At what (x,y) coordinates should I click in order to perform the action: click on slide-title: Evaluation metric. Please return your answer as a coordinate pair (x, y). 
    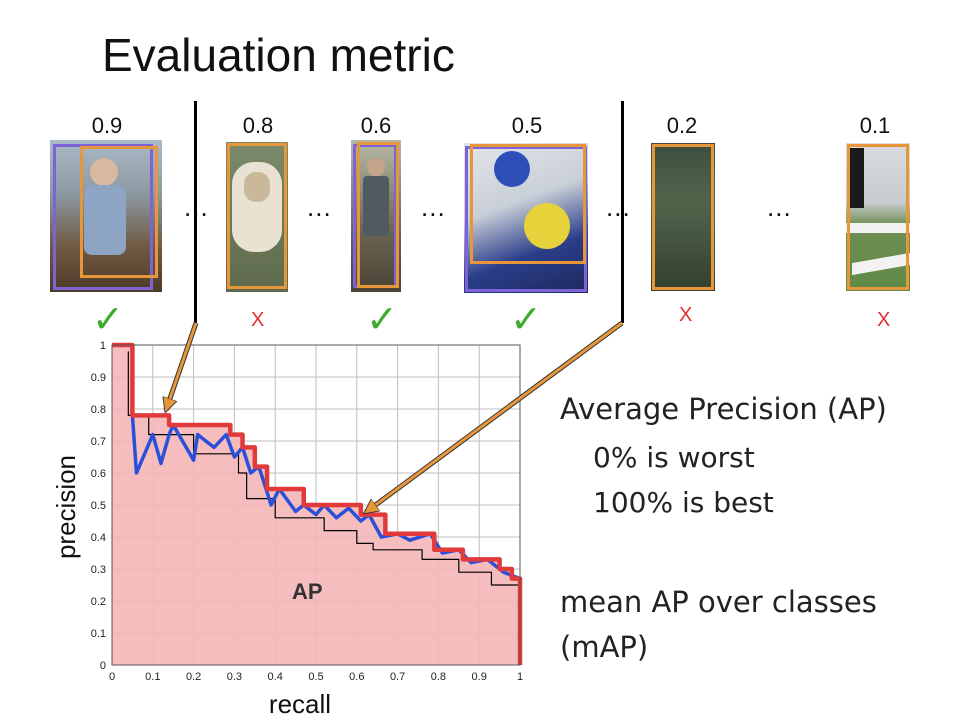
    Looking at the image, I should click on (278, 55).